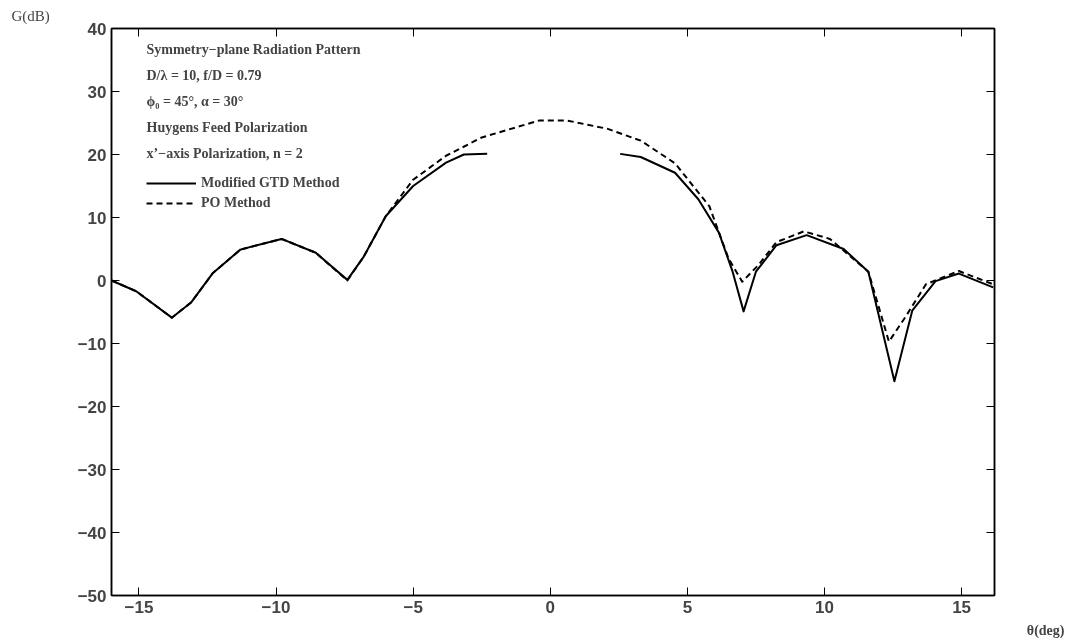  What do you see at coordinates (253, 49) in the screenshot?
I see `annotation: Symmetry−plane Radiation Pattern` at bounding box center [253, 49].